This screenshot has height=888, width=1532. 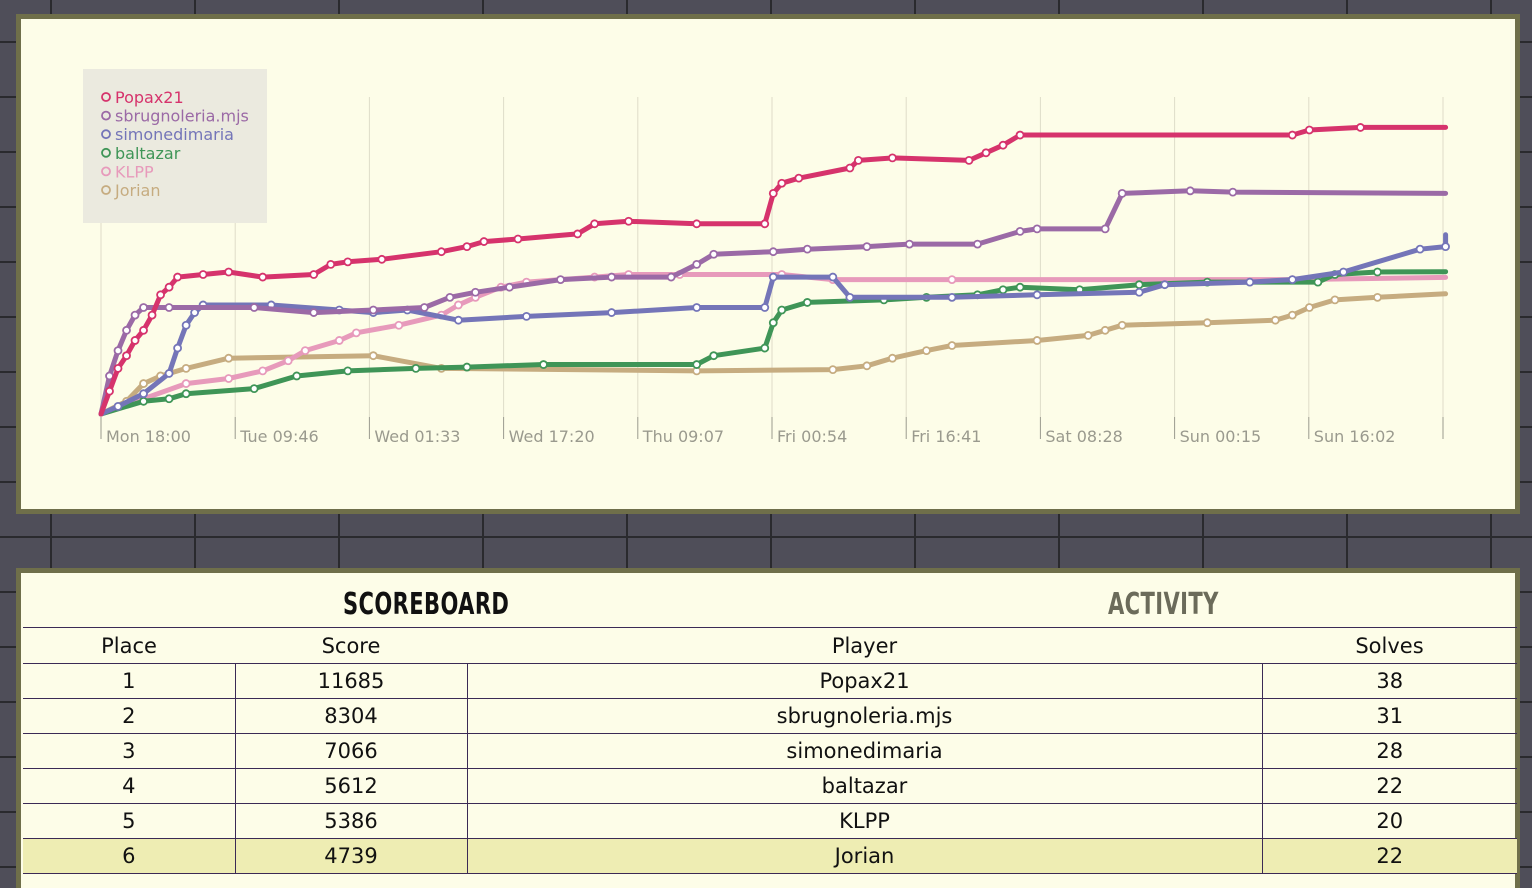 I want to click on tab-bar: SCOREBOARD ACTIVITY, so click(x=768, y=603).